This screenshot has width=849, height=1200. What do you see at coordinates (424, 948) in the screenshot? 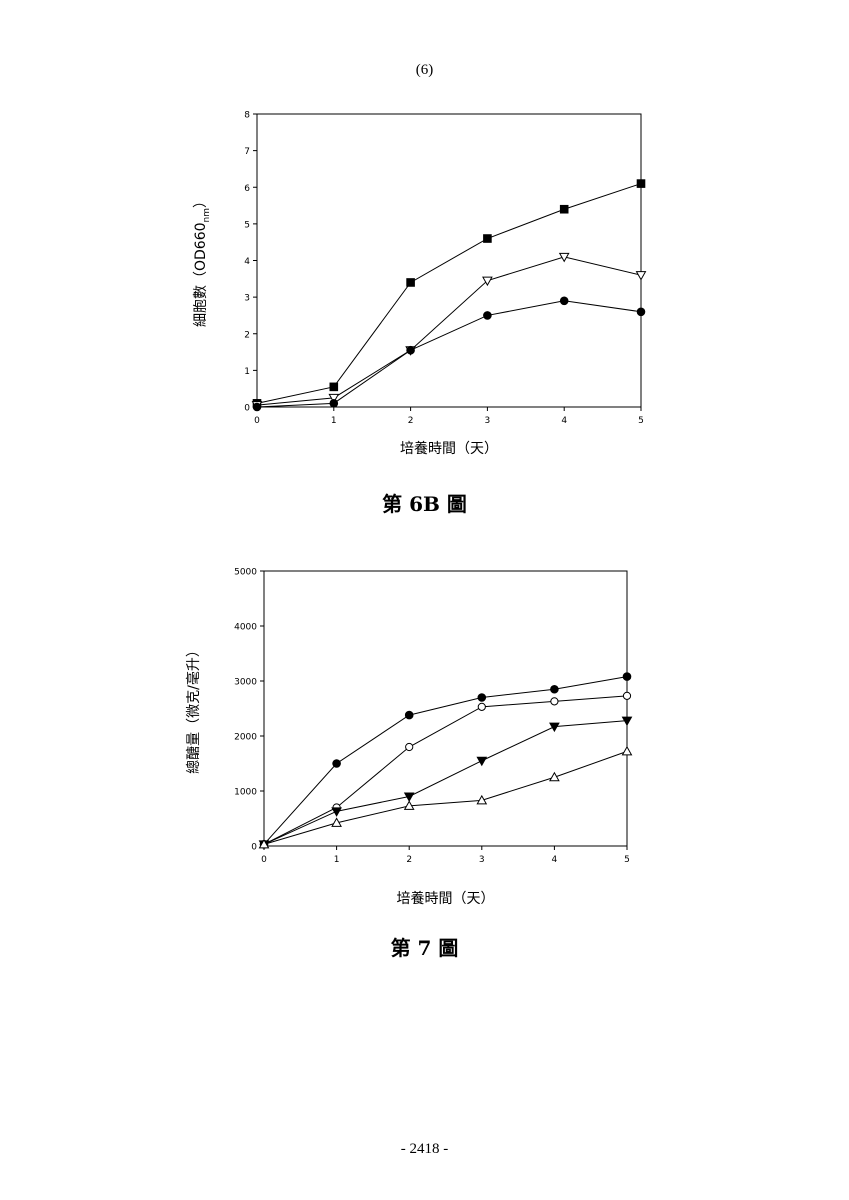
I see `figure-7-caption: 第 7 圖` at bounding box center [424, 948].